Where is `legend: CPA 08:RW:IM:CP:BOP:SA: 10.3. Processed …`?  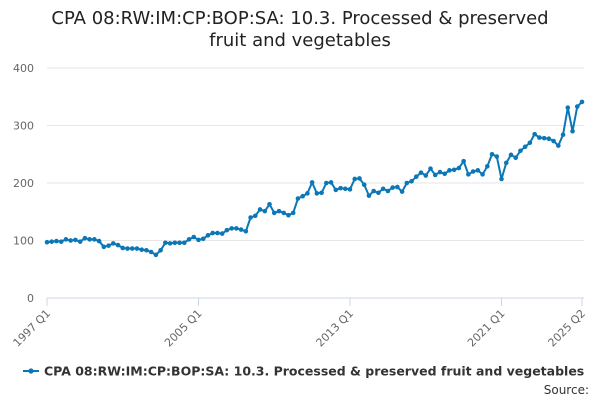 legend: CPA 08:RW:IM:CP:BOP:SA: 10.3. Processed … is located at coordinates (303, 371).